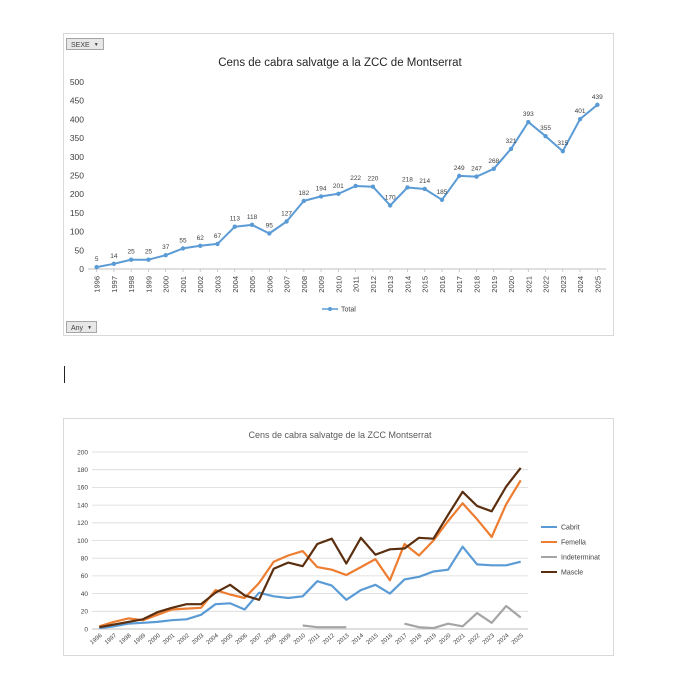  I want to click on y-tick-label: 50, so click(80, 250).